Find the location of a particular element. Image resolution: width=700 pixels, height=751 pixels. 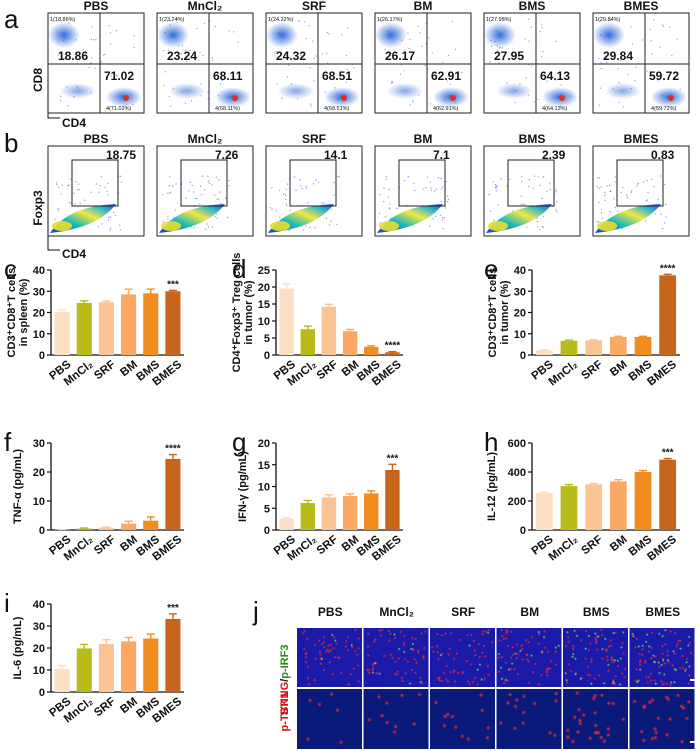

cd4-percent: 68.11 is located at coordinates (228, 76).